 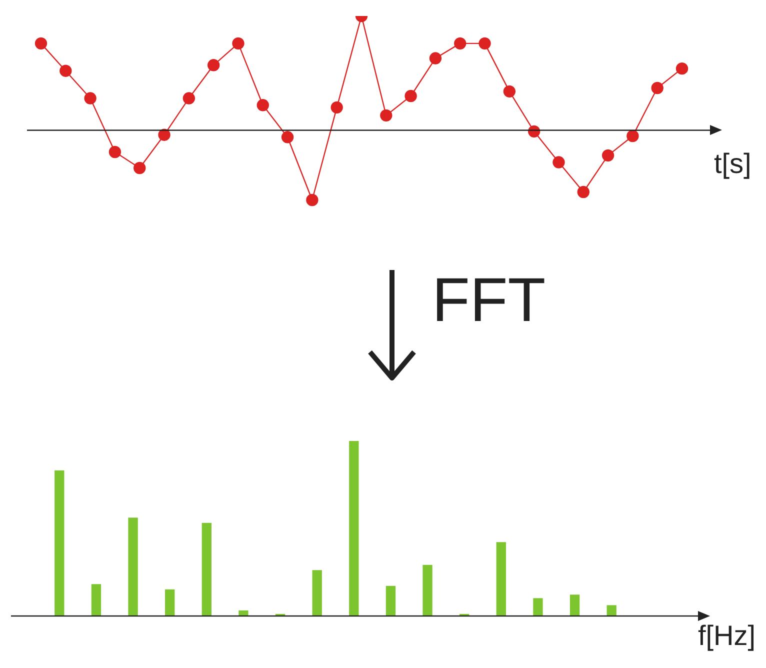 What do you see at coordinates (489, 300) in the screenshot?
I see `text: FFT` at bounding box center [489, 300].